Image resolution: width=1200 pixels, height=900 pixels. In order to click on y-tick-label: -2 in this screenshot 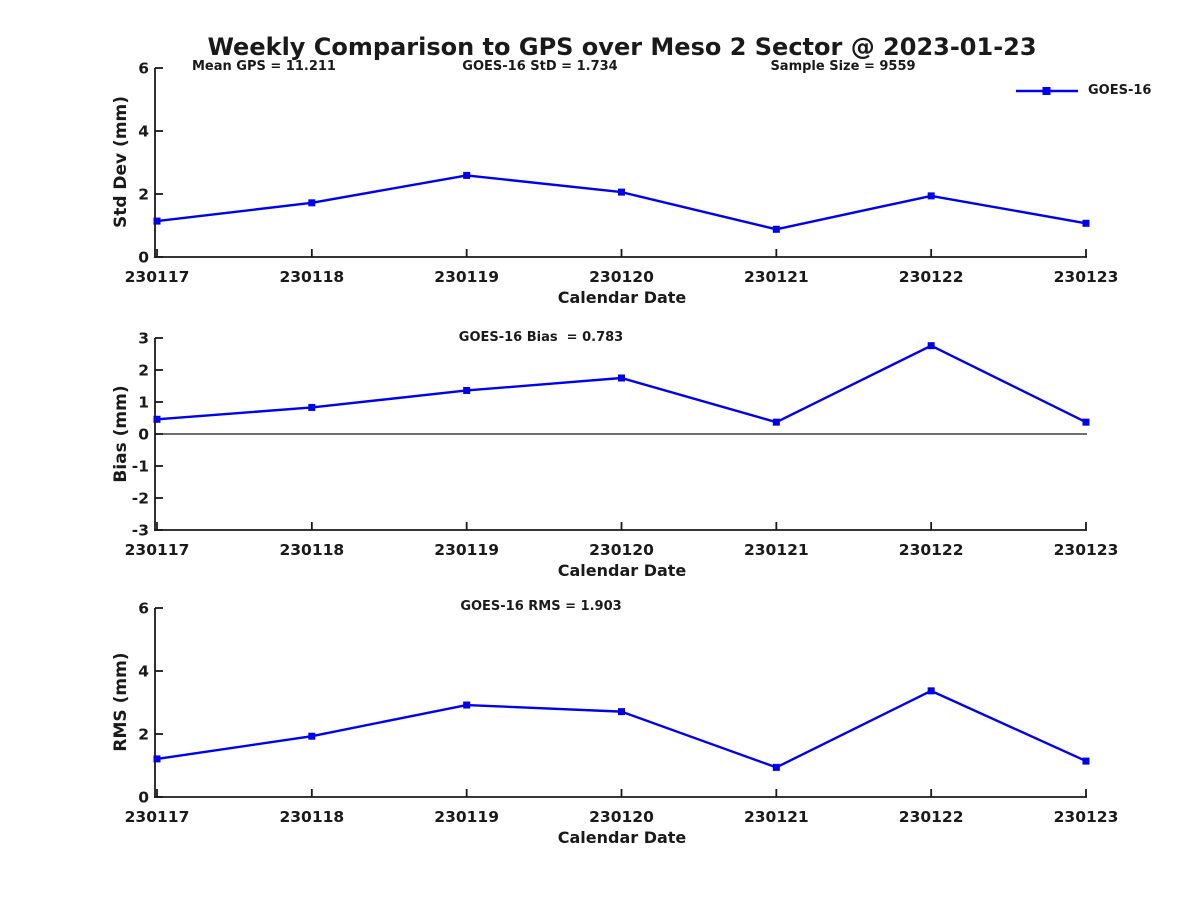, I will do `click(140, 499)`.